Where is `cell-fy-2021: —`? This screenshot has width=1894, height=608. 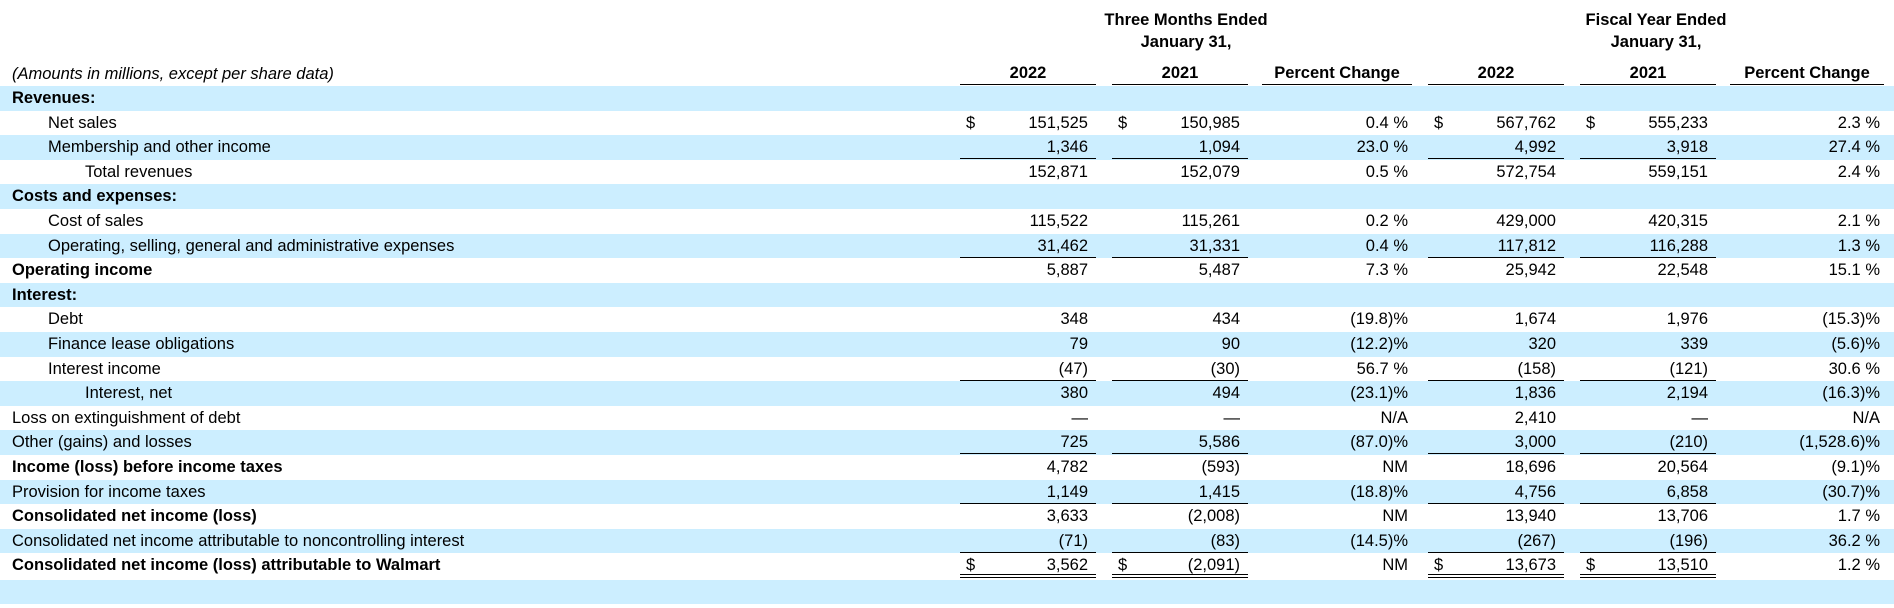 cell-fy-2021: — is located at coordinates (1648, 418).